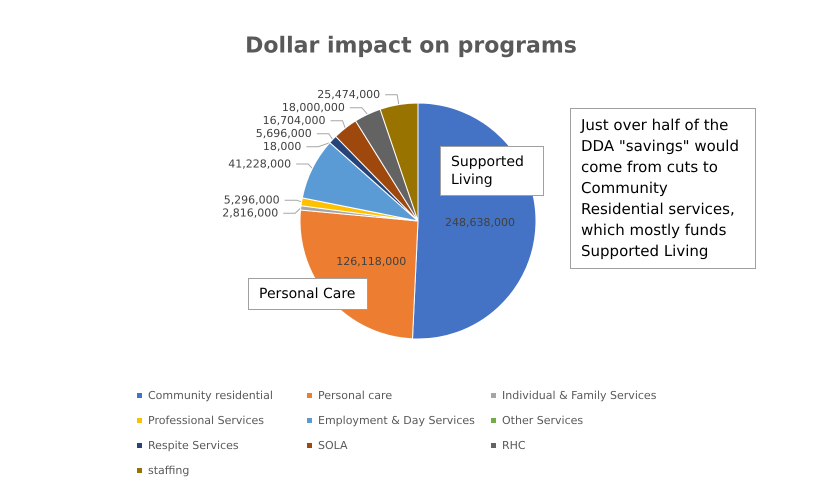 This screenshot has width=822, height=498. I want to click on data-label: 5,696,000, so click(284, 133).